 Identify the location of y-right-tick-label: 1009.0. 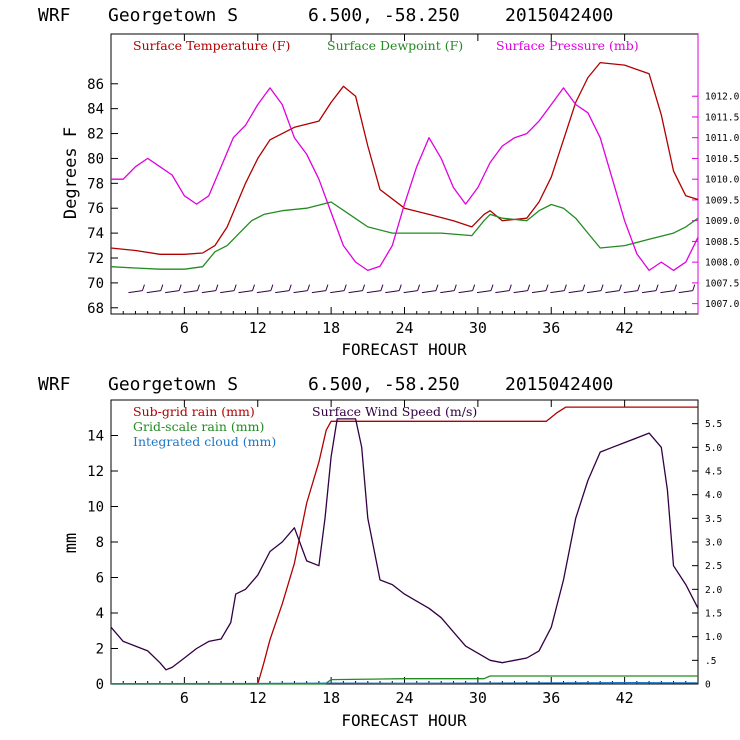
(722, 221).